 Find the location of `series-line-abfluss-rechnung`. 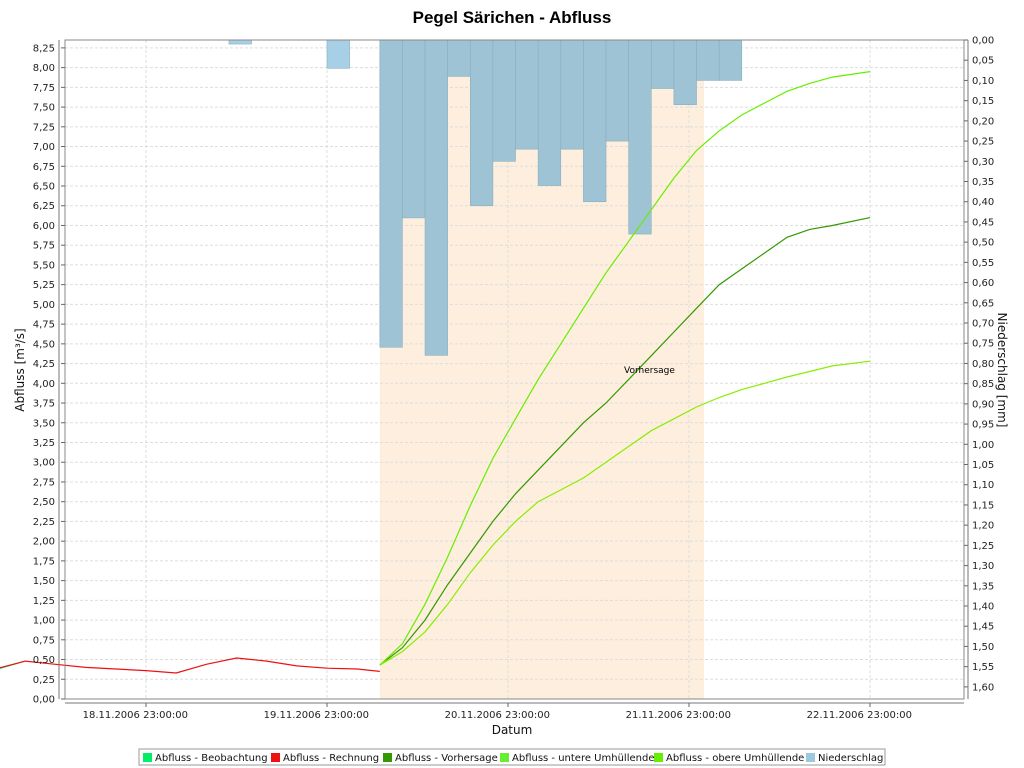

series-line-abfluss-rechnung is located at coordinates (190, 665).